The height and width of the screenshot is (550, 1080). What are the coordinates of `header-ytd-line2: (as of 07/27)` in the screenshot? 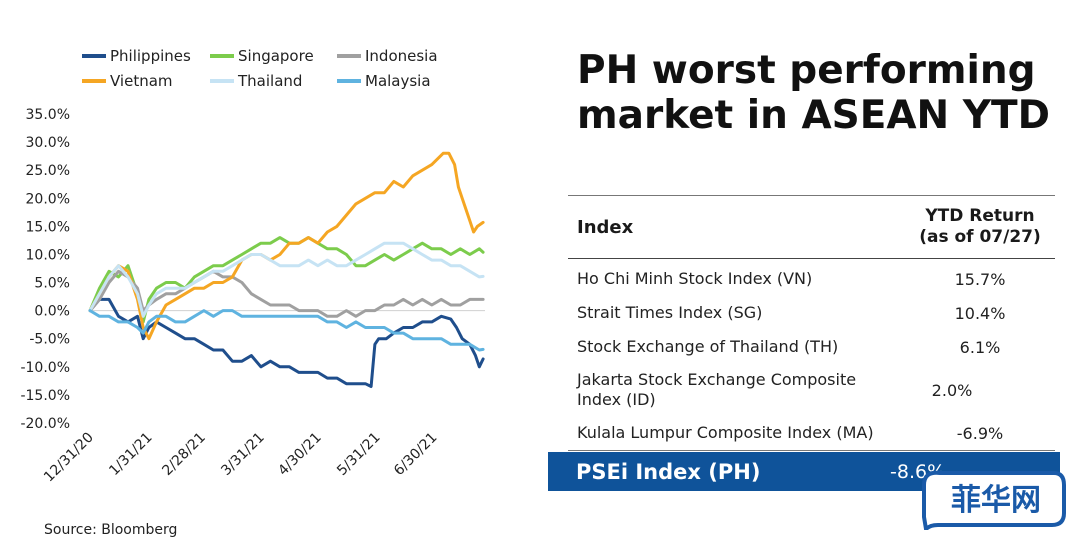 It's located at (980, 237).